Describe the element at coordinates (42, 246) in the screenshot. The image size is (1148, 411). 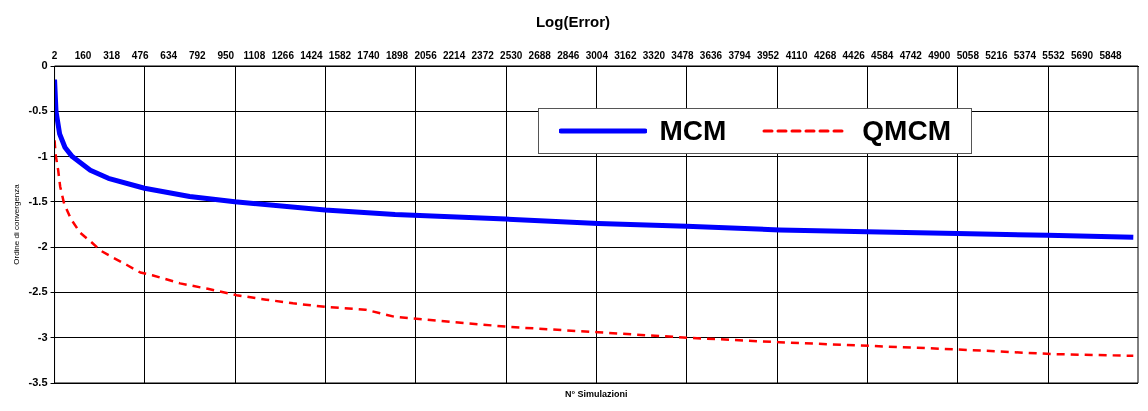
I see `y-tick-label: -2` at that location.